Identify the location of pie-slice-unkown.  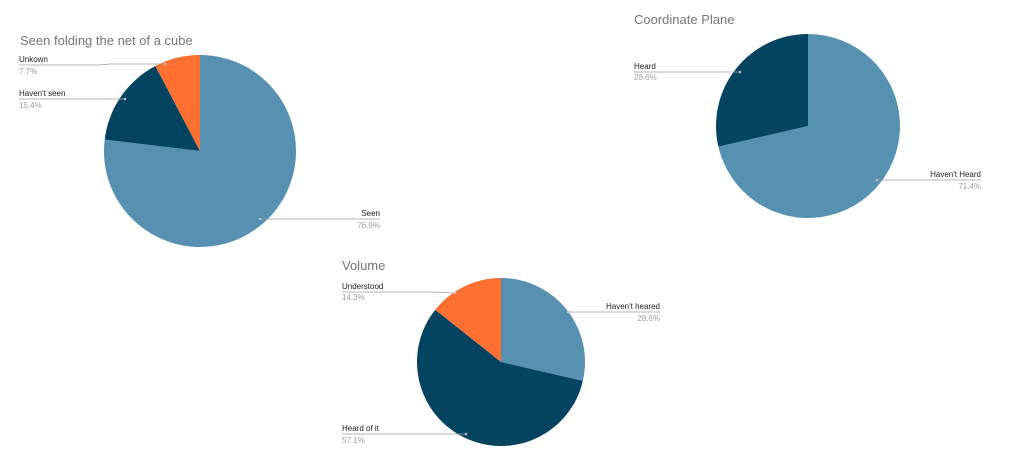
(177, 103).